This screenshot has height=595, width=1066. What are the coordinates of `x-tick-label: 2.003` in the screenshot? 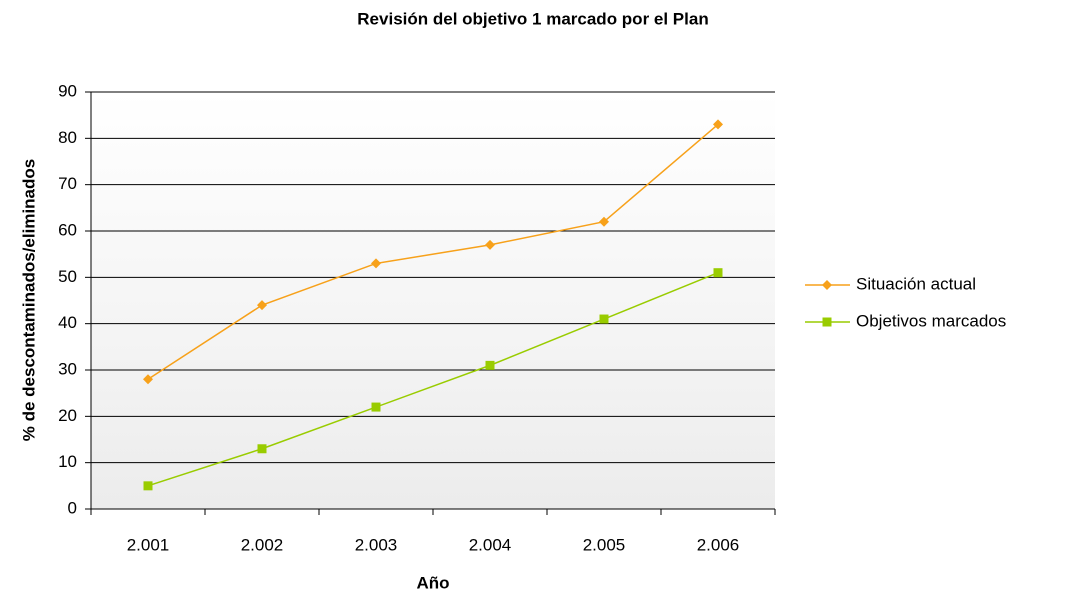 It's located at (376, 544).